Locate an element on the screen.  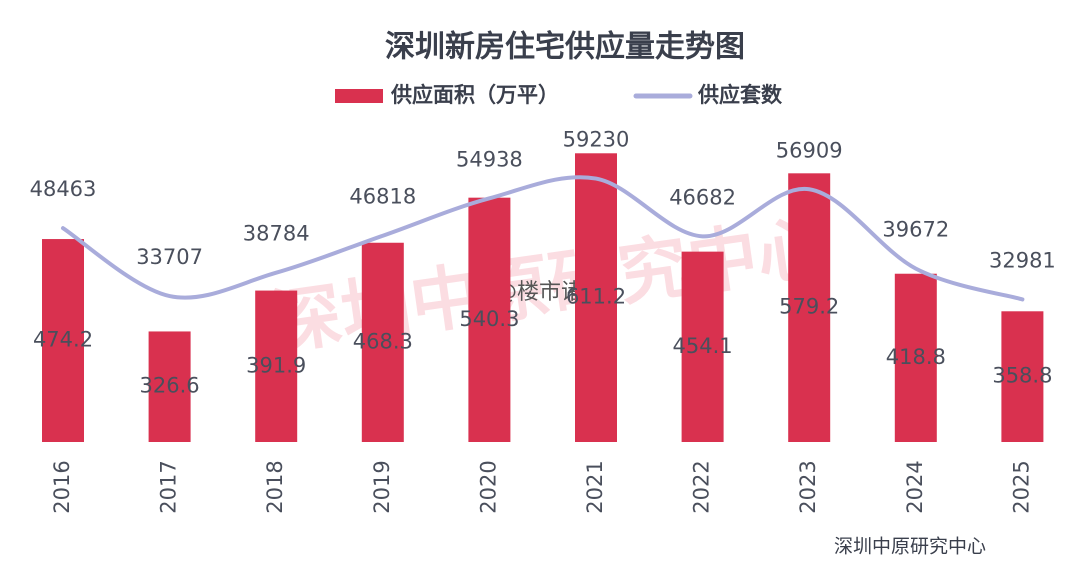
line-value-label: 54938 is located at coordinates (489, 159).